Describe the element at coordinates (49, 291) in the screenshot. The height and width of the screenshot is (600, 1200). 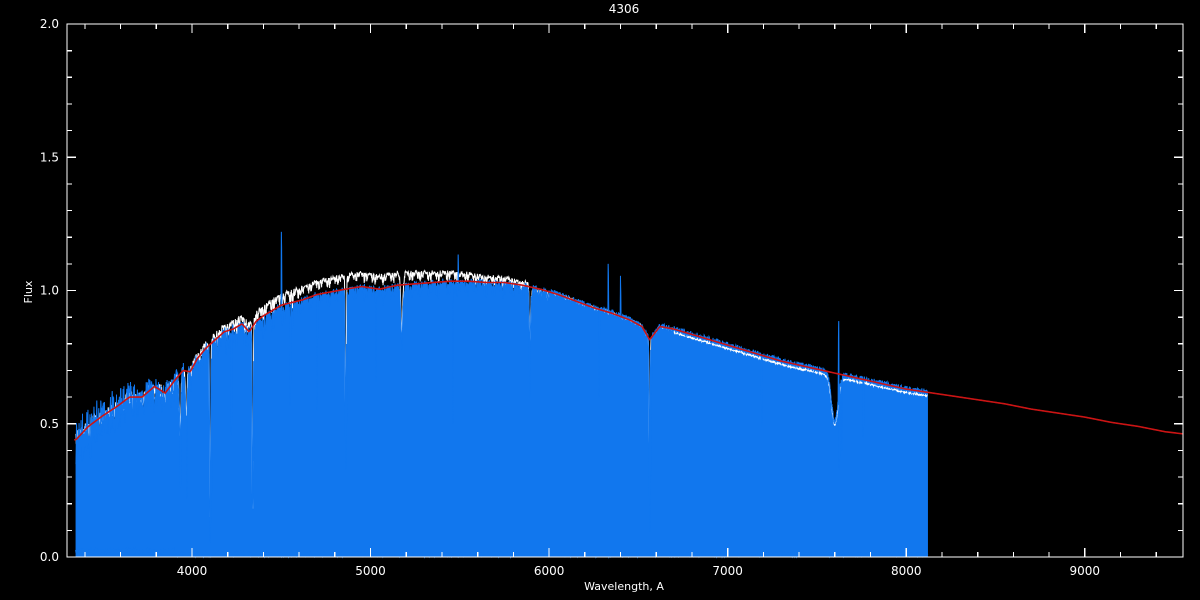
I see `y-tick-label: 1.0` at that location.